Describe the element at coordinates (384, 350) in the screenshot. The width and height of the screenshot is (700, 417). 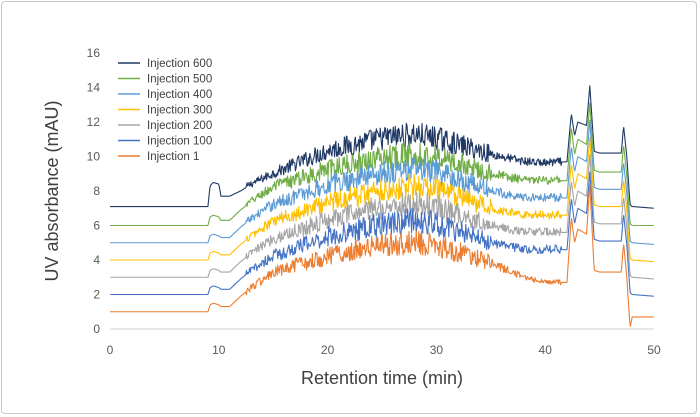
I see `x-axis-ticks: 0 10 20 30 40 50` at that location.